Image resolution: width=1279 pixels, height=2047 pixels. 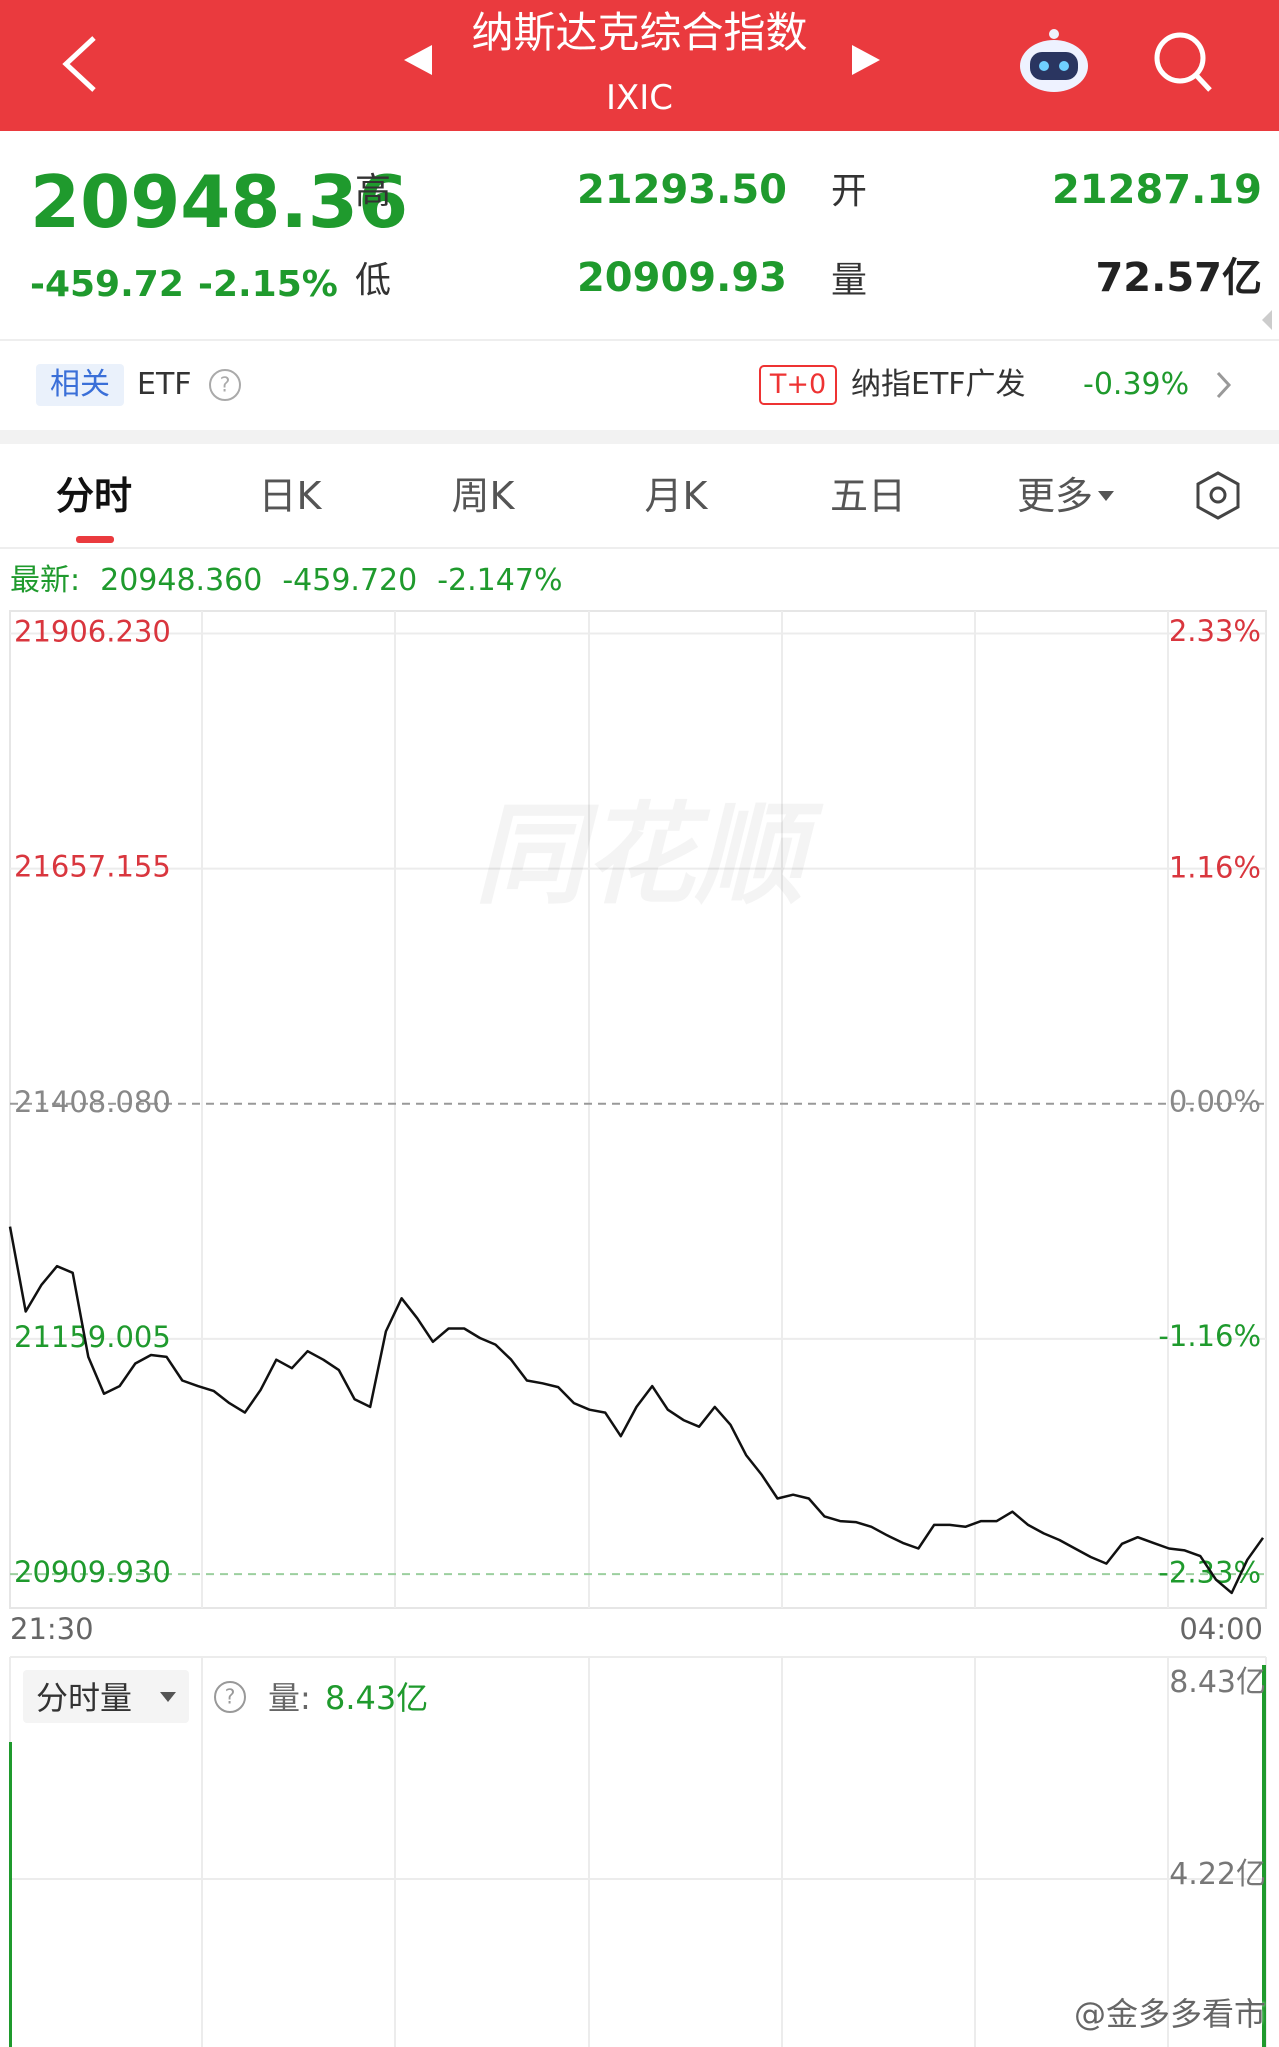 What do you see at coordinates (639, 855) in the screenshot?
I see `watermark: 同花顺` at bounding box center [639, 855].